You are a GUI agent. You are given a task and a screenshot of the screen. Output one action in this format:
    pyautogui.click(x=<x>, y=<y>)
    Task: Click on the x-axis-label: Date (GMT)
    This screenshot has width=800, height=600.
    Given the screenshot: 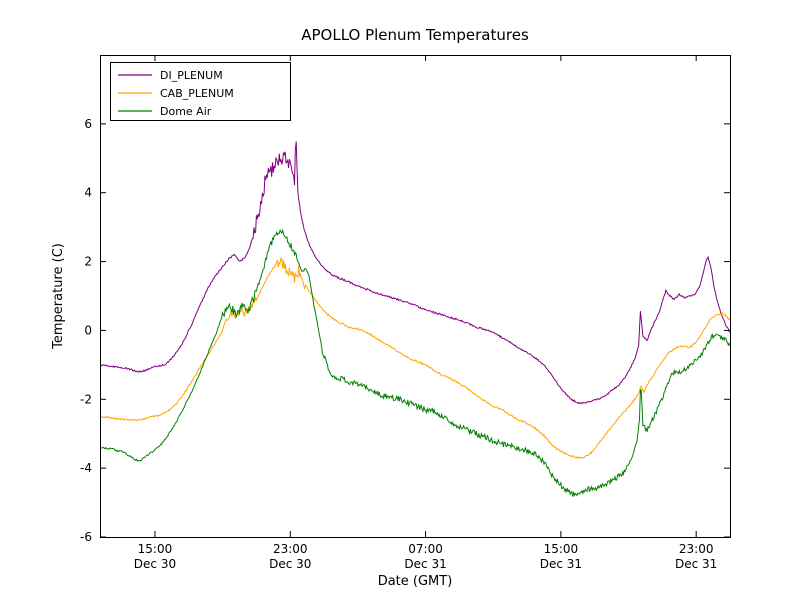 What is the action you would take?
    pyautogui.click(x=415, y=581)
    